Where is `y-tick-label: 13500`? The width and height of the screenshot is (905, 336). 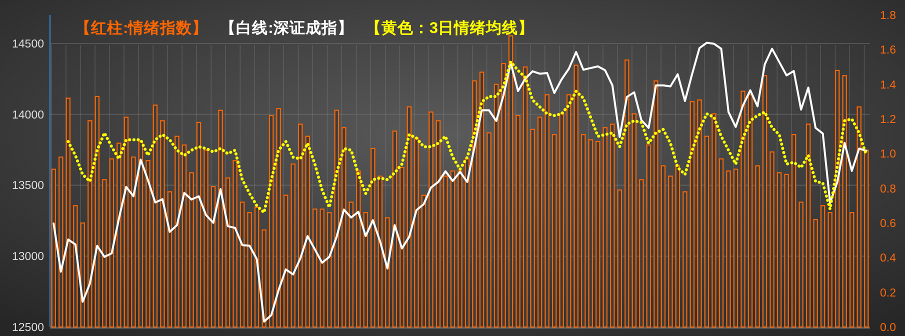 y-tick-label: 13500 is located at coordinates (28, 186).